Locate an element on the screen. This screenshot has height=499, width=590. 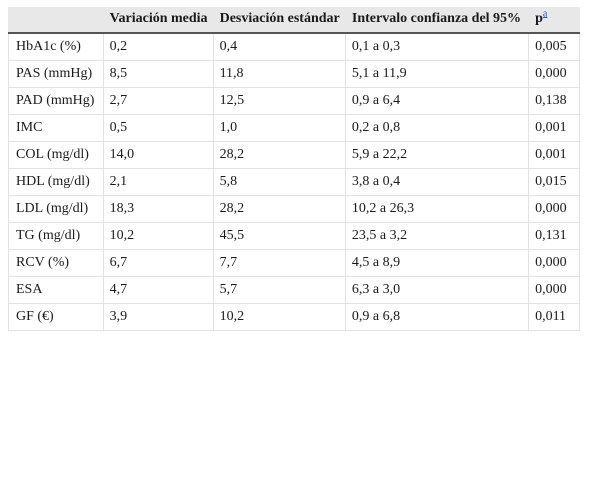
cell-mean-change: 6,7 is located at coordinates (158, 263).